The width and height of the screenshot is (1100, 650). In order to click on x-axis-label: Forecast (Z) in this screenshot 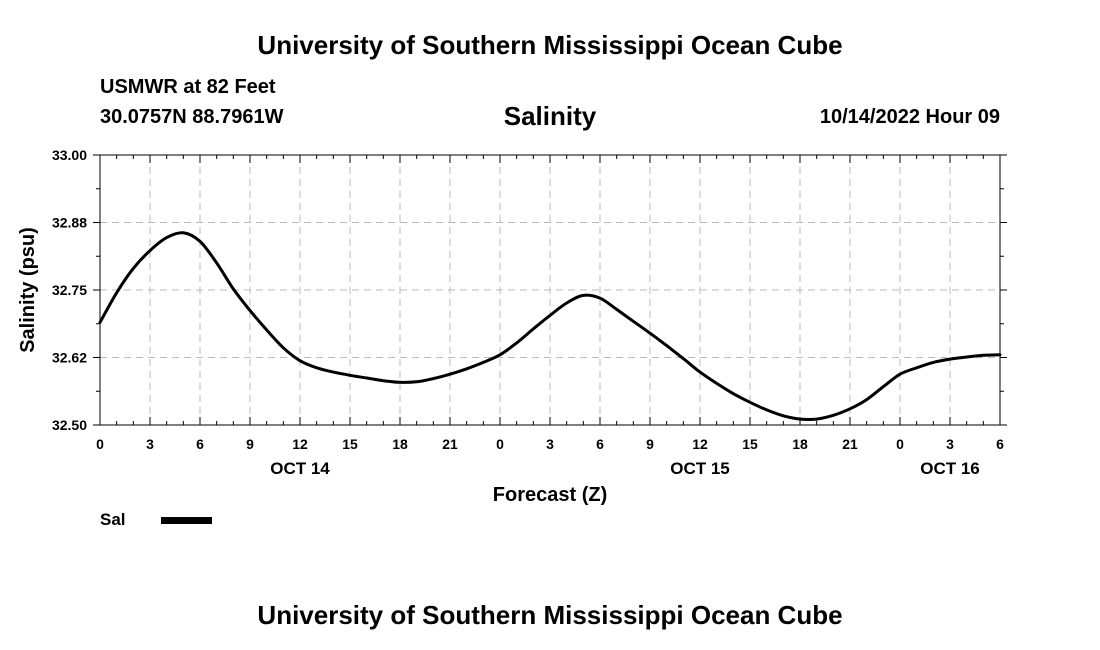, I will do `click(550, 495)`.